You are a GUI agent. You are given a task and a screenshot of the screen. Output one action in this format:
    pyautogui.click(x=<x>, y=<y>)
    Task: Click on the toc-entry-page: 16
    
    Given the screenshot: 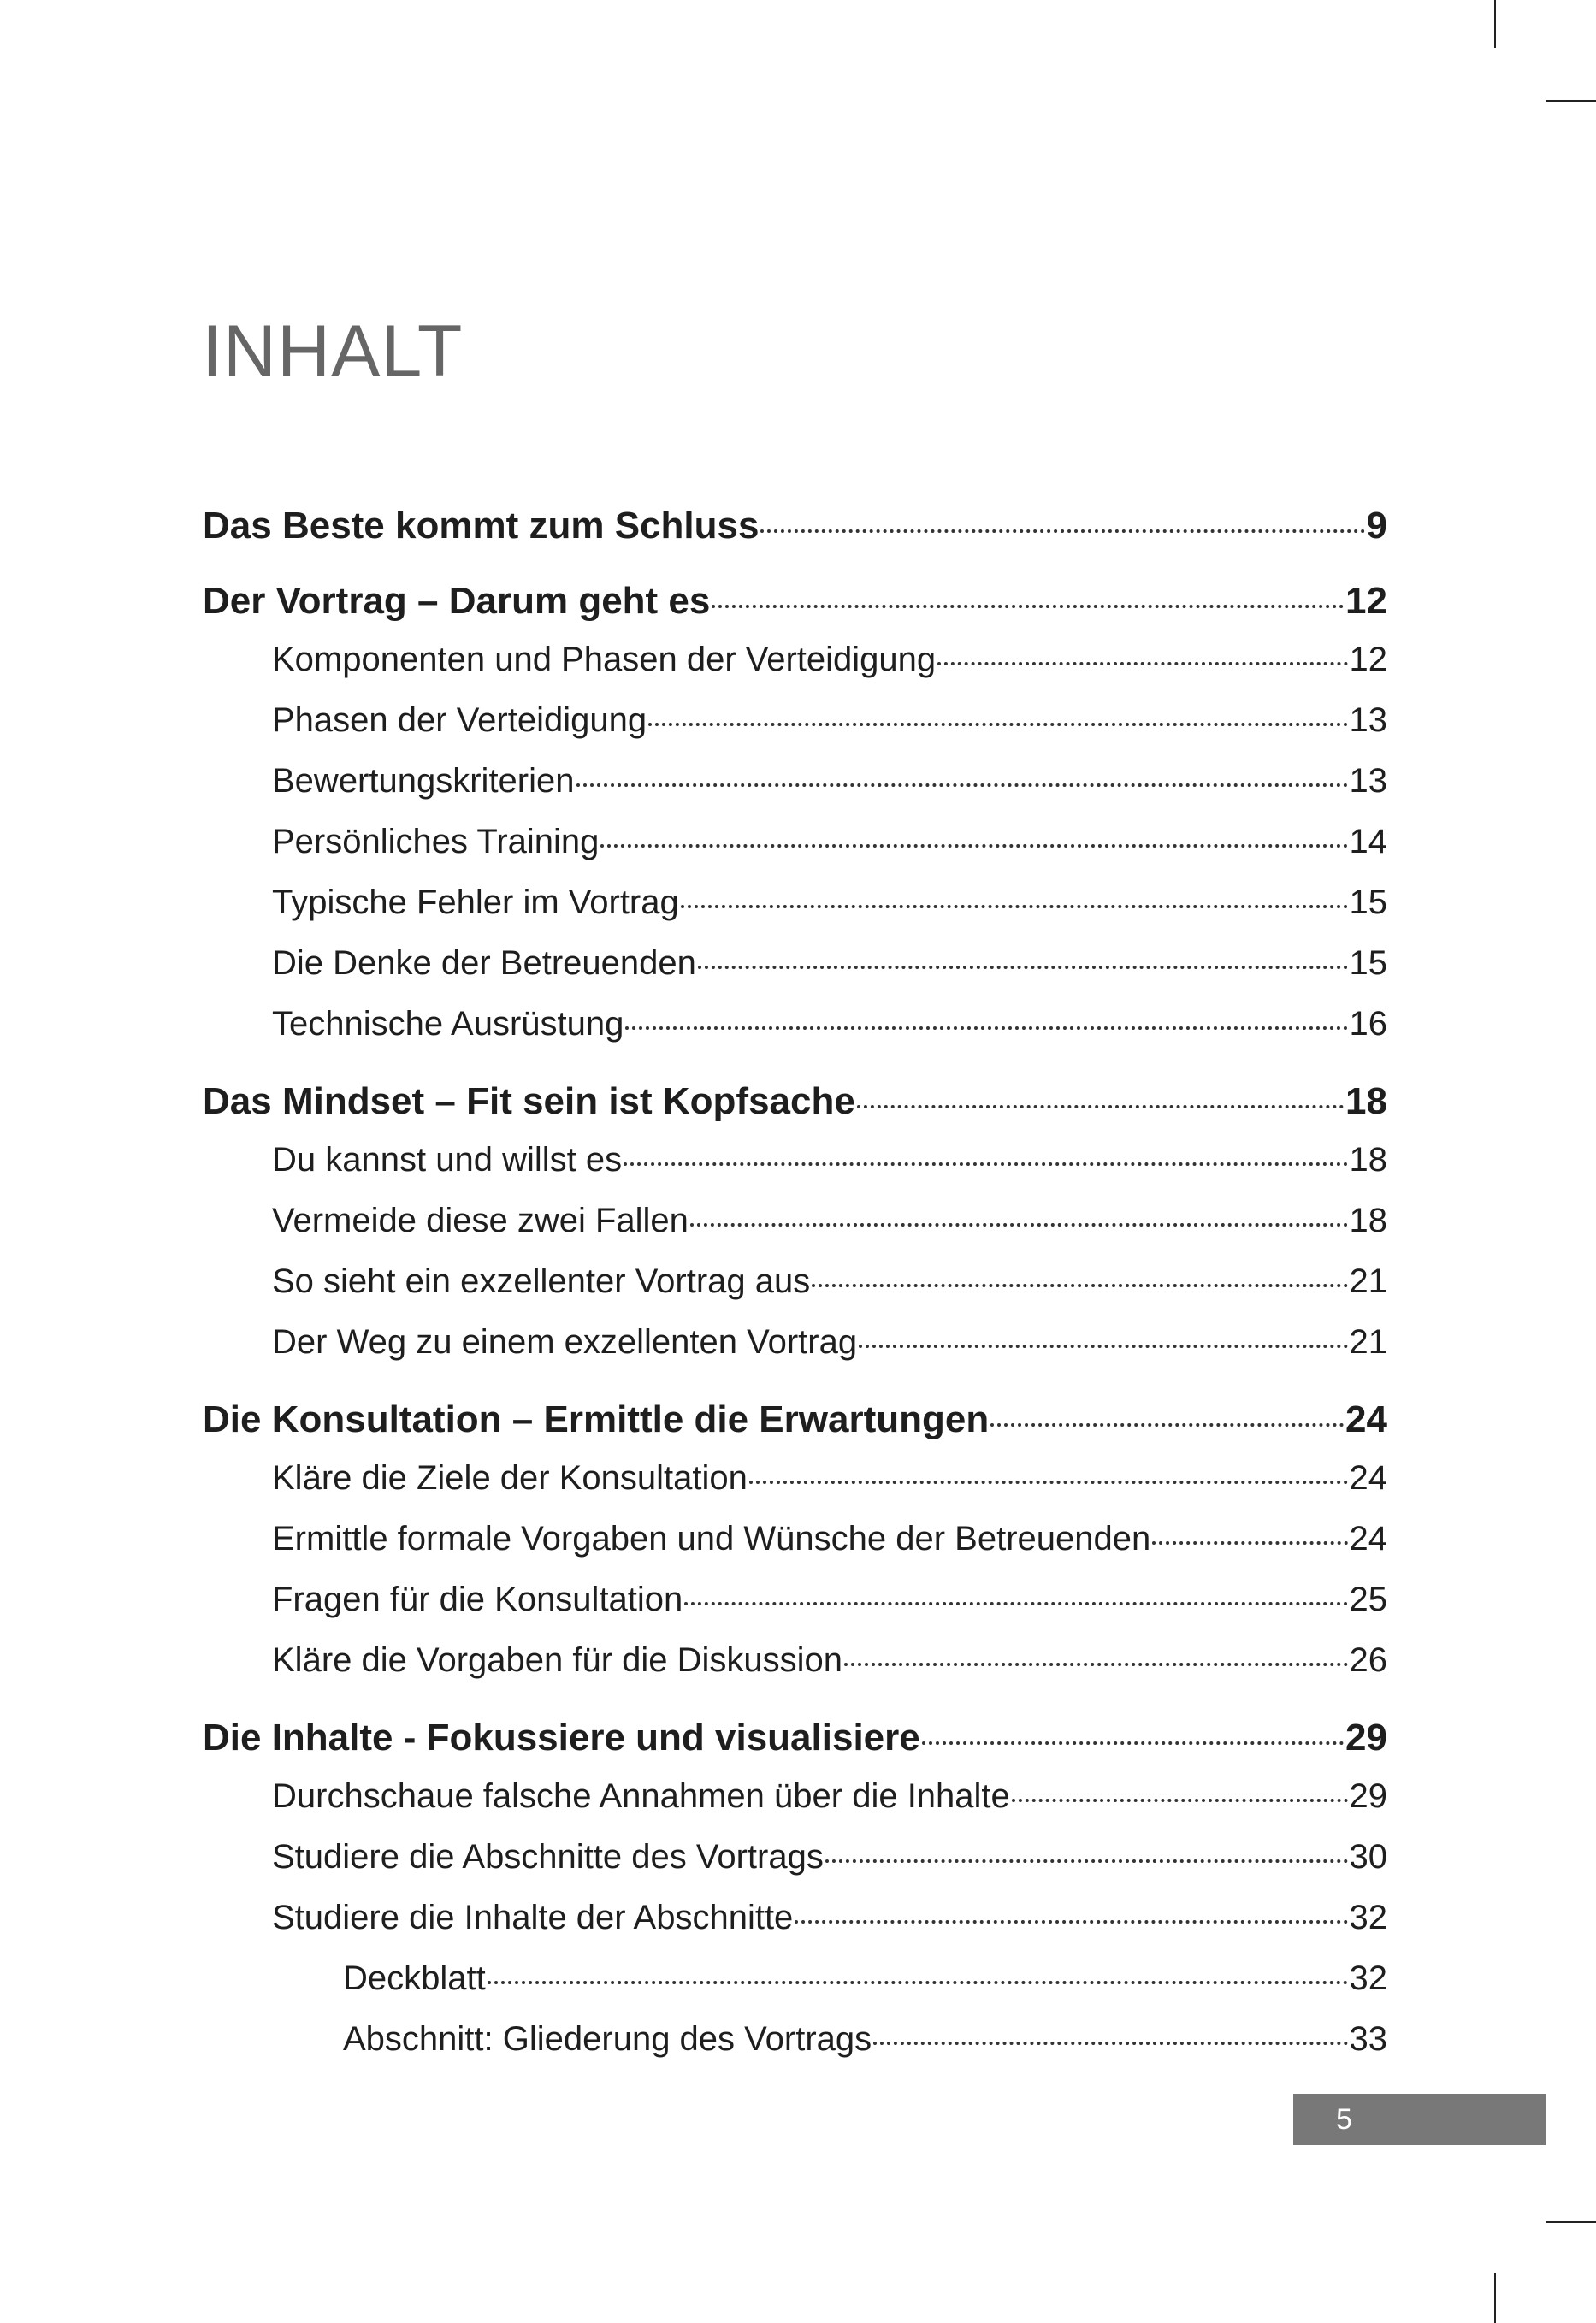 What is the action you would take?
    pyautogui.click(x=1368, y=1024)
    